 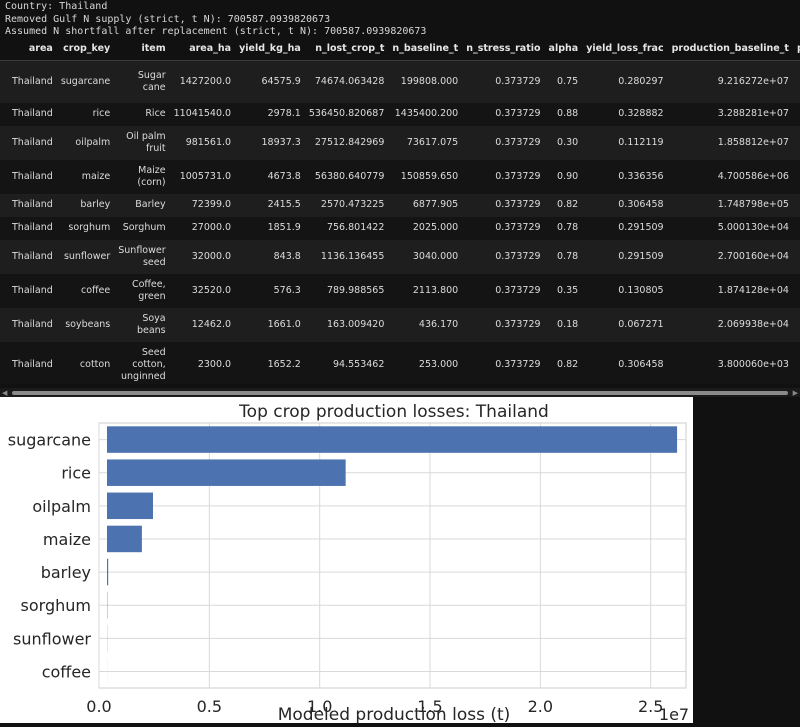 What do you see at coordinates (624, 177) in the screenshot?
I see `table-cell: 0.336356` at bounding box center [624, 177].